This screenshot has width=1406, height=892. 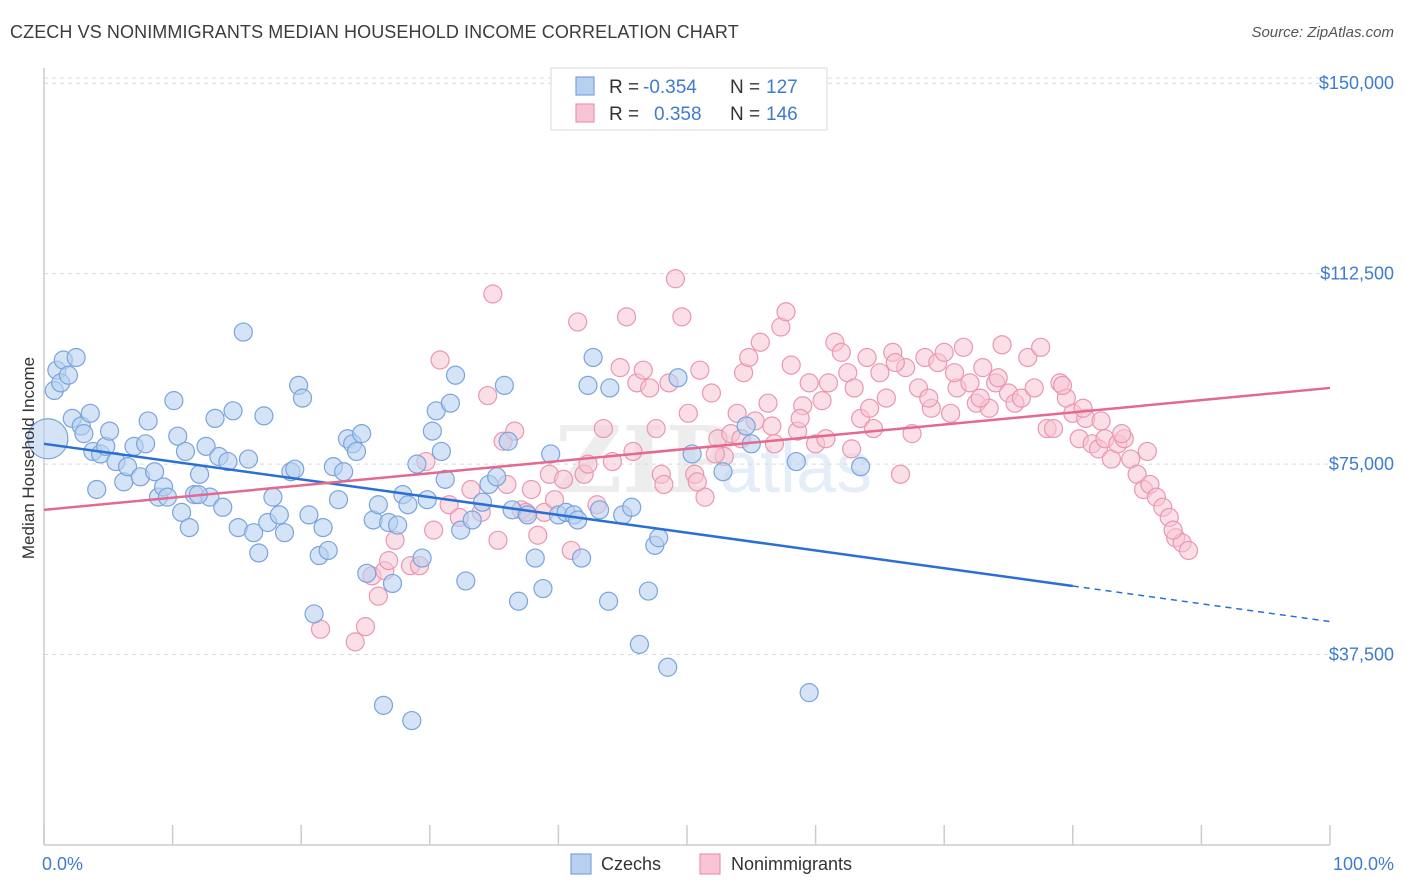 What do you see at coordinates (1361, 655) in the screenshot?
I see `y-tick-label: $37,500` at bounding box center [1361, 655].